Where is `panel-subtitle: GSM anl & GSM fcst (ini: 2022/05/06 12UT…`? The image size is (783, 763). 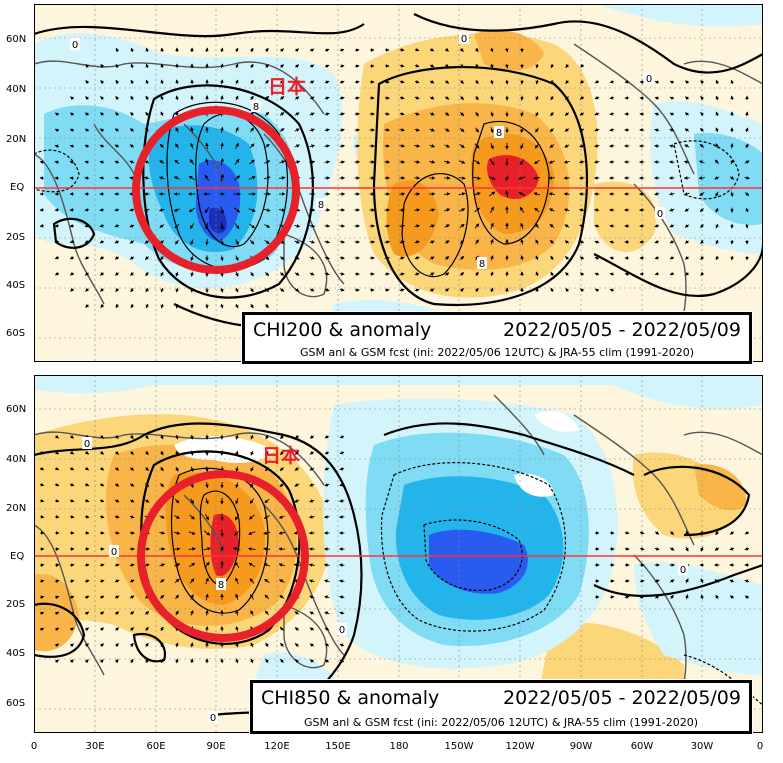
panel-subtitle: GSM anl & GSM fcst (ini: 2022/05/06 12UT… is located at coordinates (501, 722).